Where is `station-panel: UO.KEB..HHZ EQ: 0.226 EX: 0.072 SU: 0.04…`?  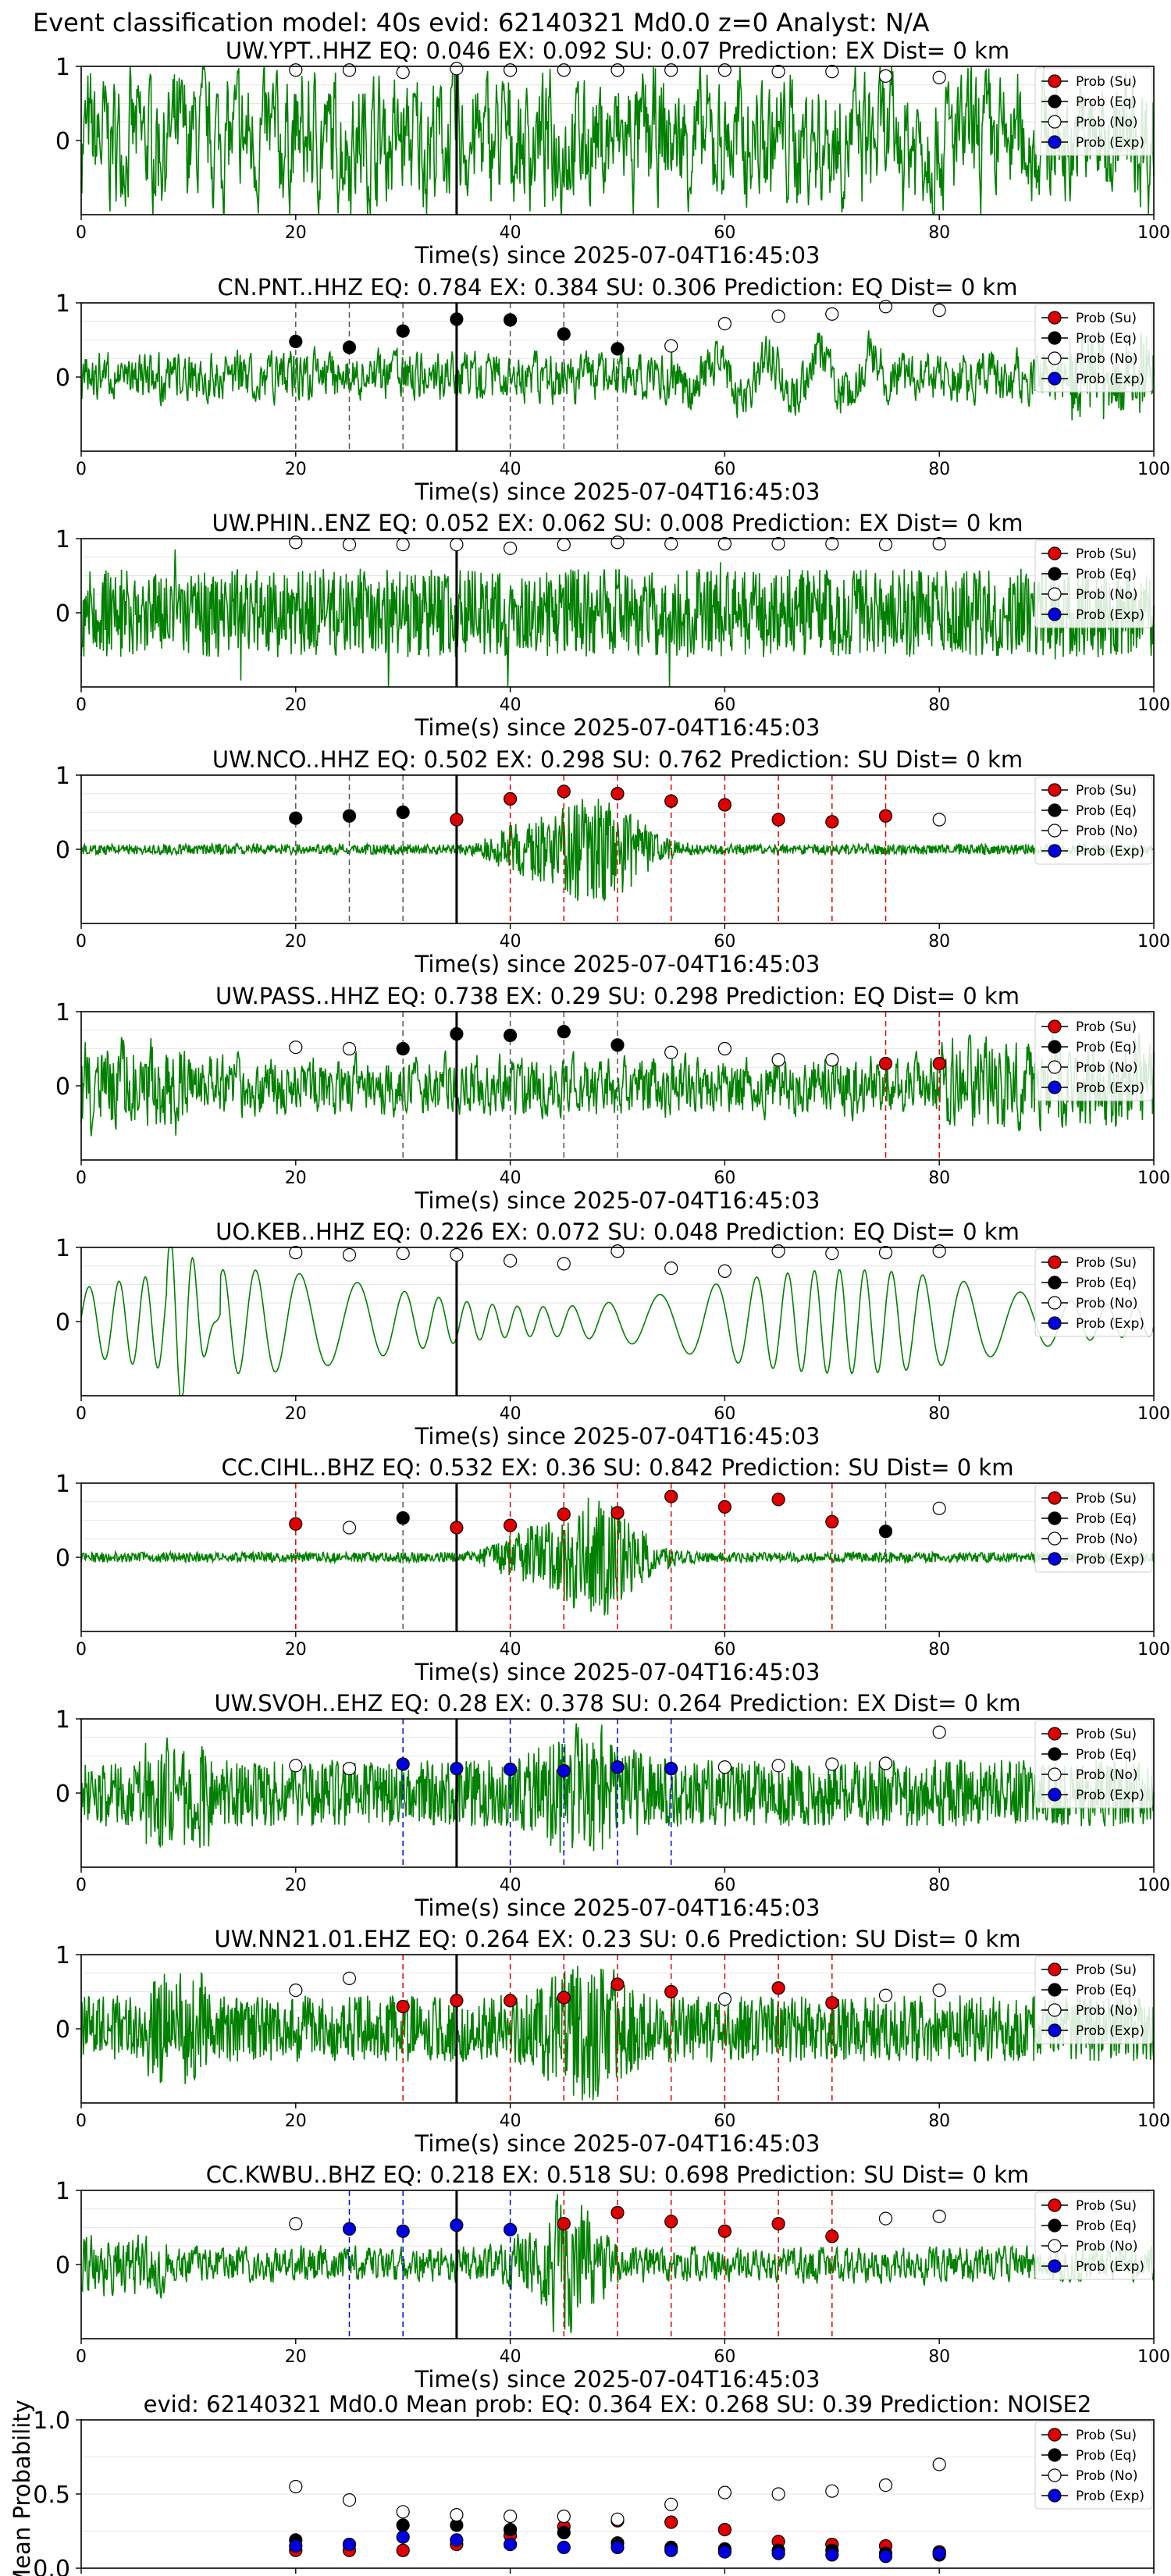
station-panel: UO.KEB..HHZ EQ: 0.226 EX: 0.072 SU: 0.04… is located at coordinates (612, 1334).